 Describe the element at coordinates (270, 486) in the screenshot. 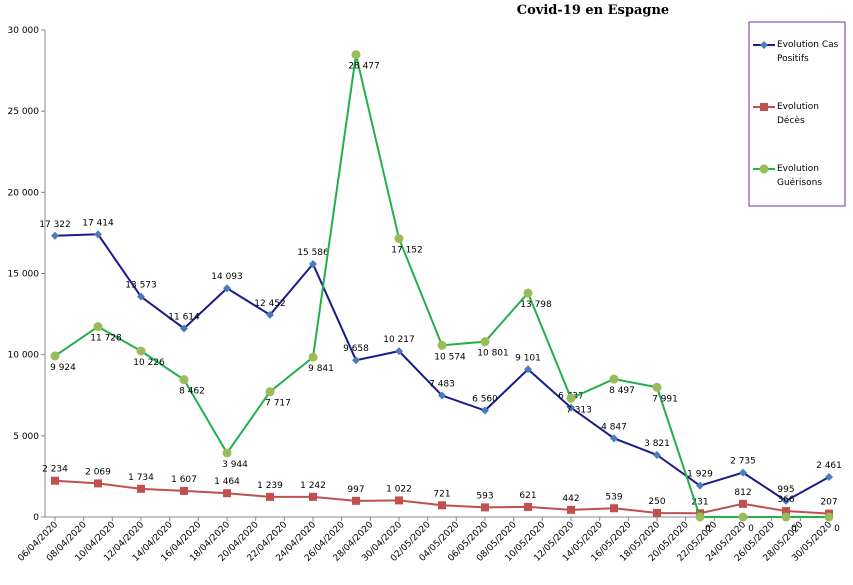

I see `data-label: 1 239` at that location.